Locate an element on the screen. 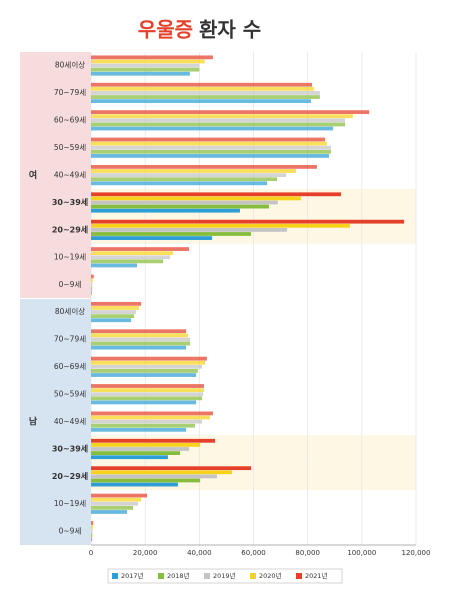 The width and height of the screenshot is (454, 600). legend-label: 2018년 is located at coordinates (178, 575).